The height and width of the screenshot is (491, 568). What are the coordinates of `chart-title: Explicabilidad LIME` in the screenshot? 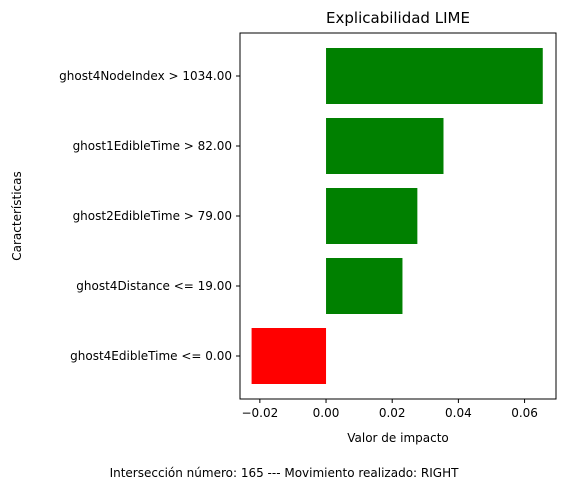 It's located at (398, 18).